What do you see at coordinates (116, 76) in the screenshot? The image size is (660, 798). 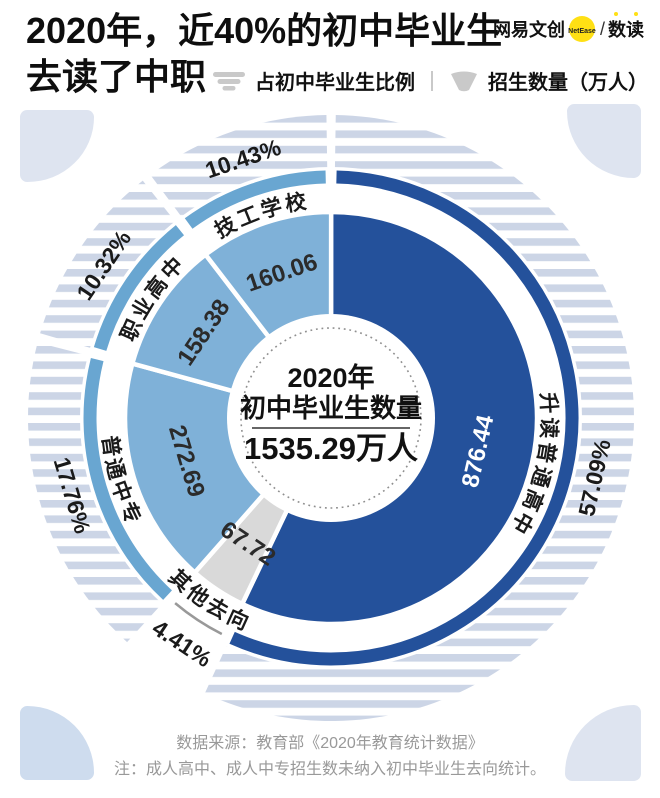 I see `title-line-2: 去读了中职` at bounding box center [116, 76].